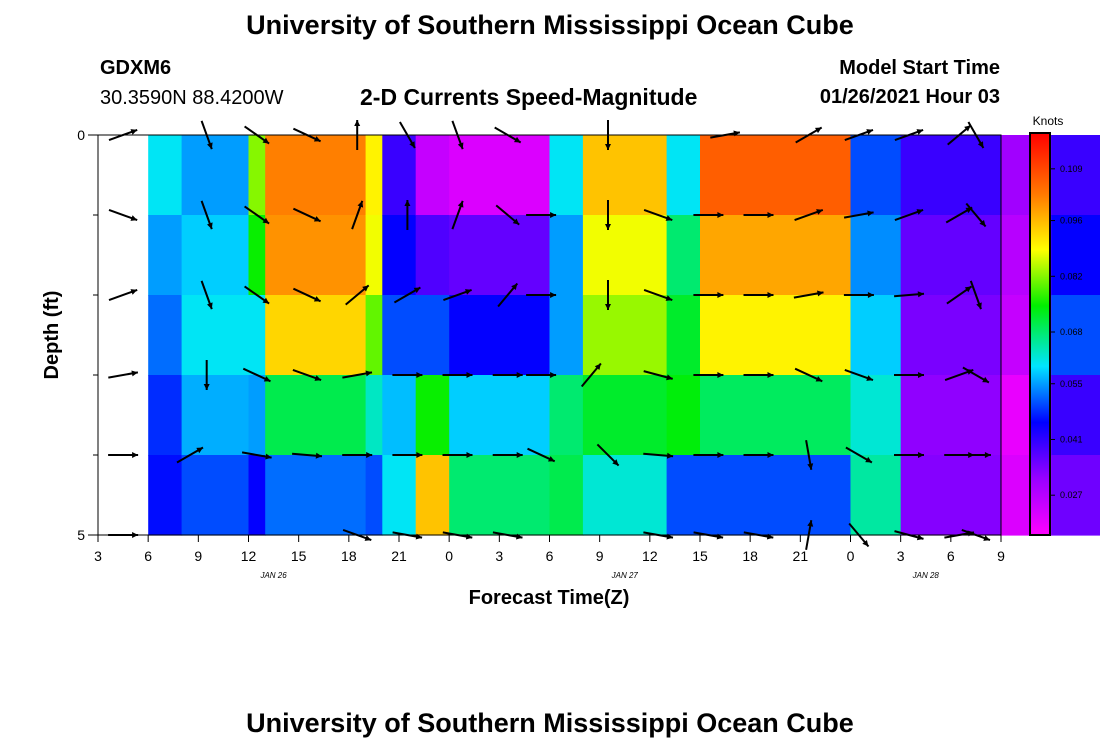 The image size is (1100, 750). What do you see at coordinates (52, 335) in the screenshot?
I see `y-axis-title: Depth (ft)` at bounding box center [52, 335].